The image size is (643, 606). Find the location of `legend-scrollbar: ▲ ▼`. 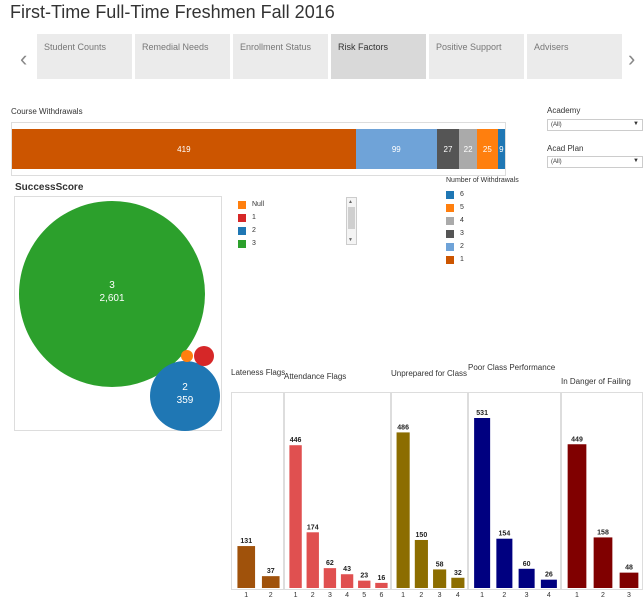

legend-scrollbar: ▲ ▼ is located at coordinates (351, 221).